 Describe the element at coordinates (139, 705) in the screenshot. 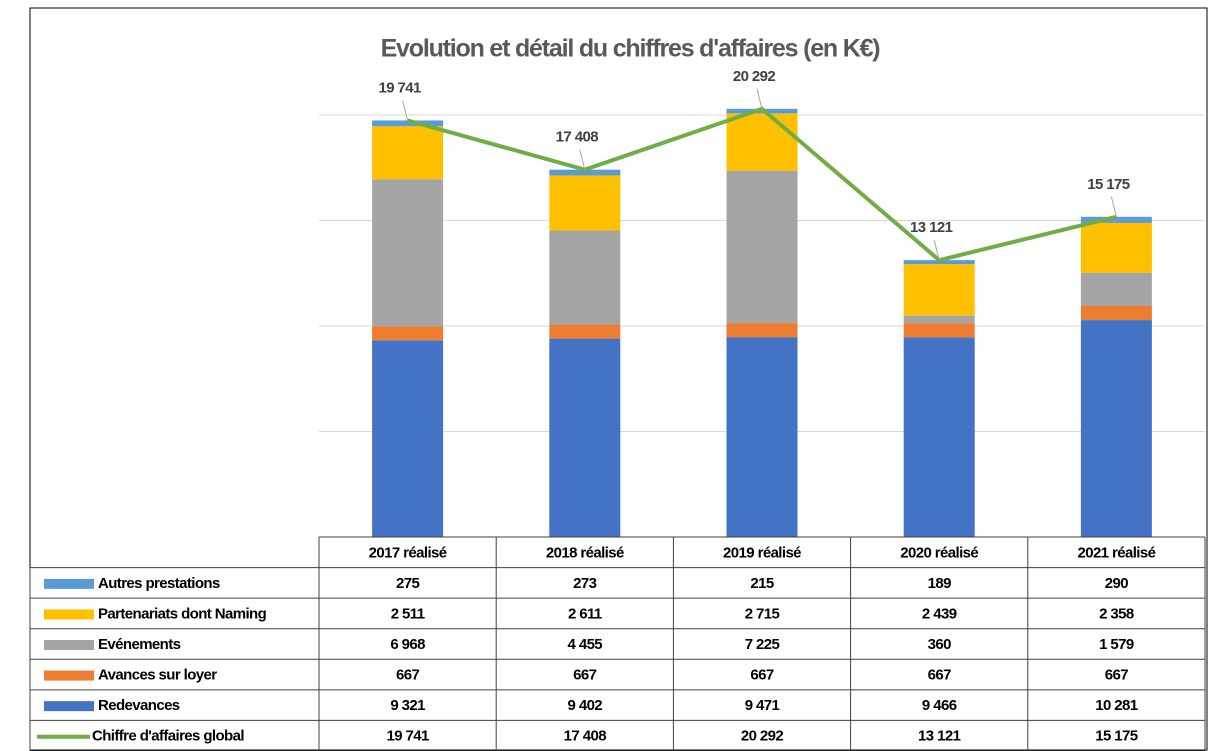

I see `legend-label: Redevances` at that location.